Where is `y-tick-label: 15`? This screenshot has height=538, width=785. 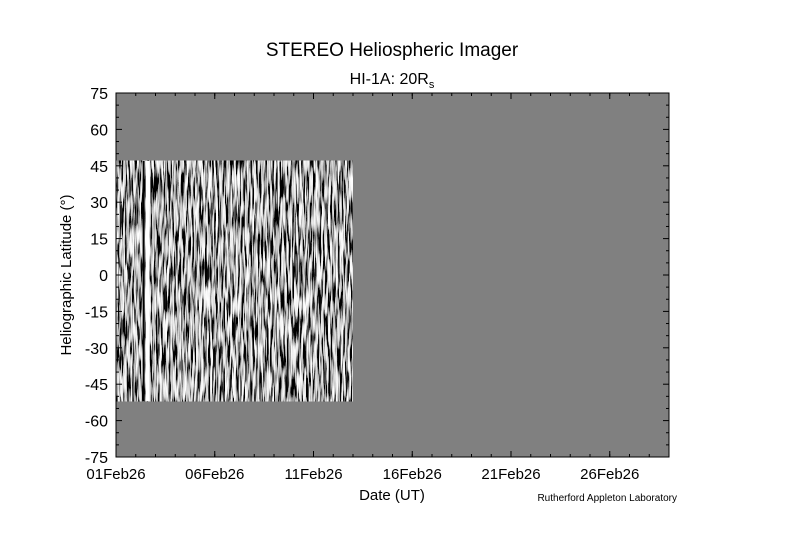
y-tick-label: 15 is located at coordinates (99, 240).